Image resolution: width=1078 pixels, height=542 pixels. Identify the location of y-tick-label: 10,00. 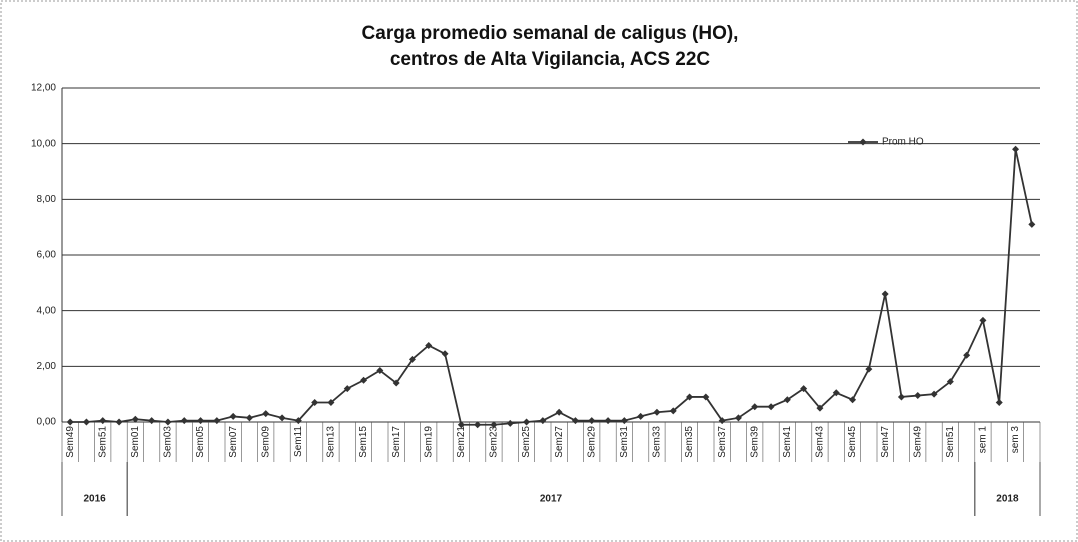
(43, 143).